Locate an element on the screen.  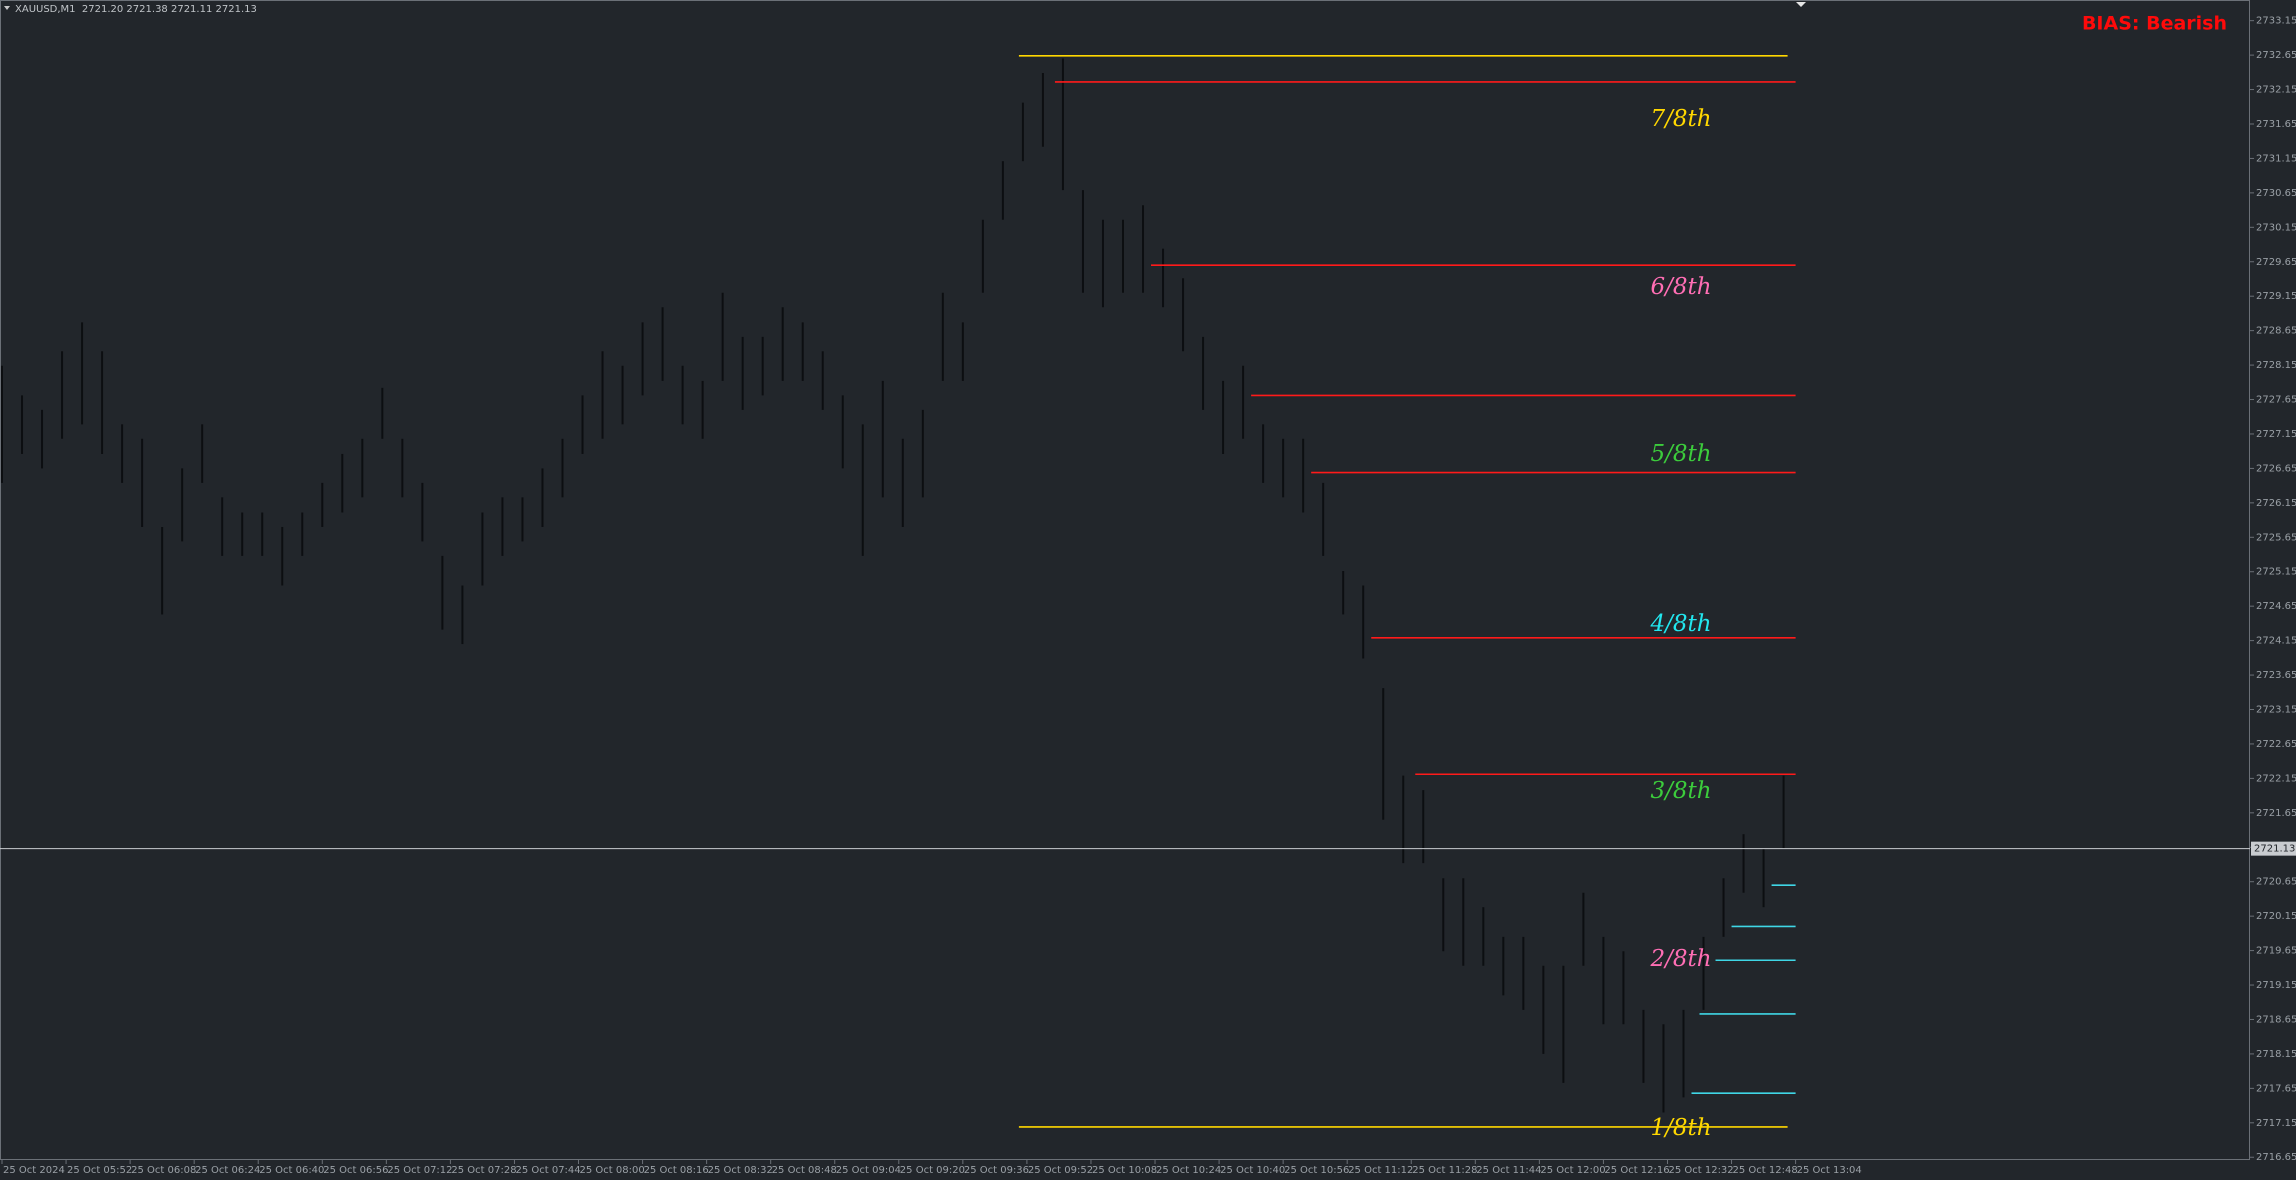
x-tick-label: 25 Oct 07:44 is located at coordinates (547, 1170).